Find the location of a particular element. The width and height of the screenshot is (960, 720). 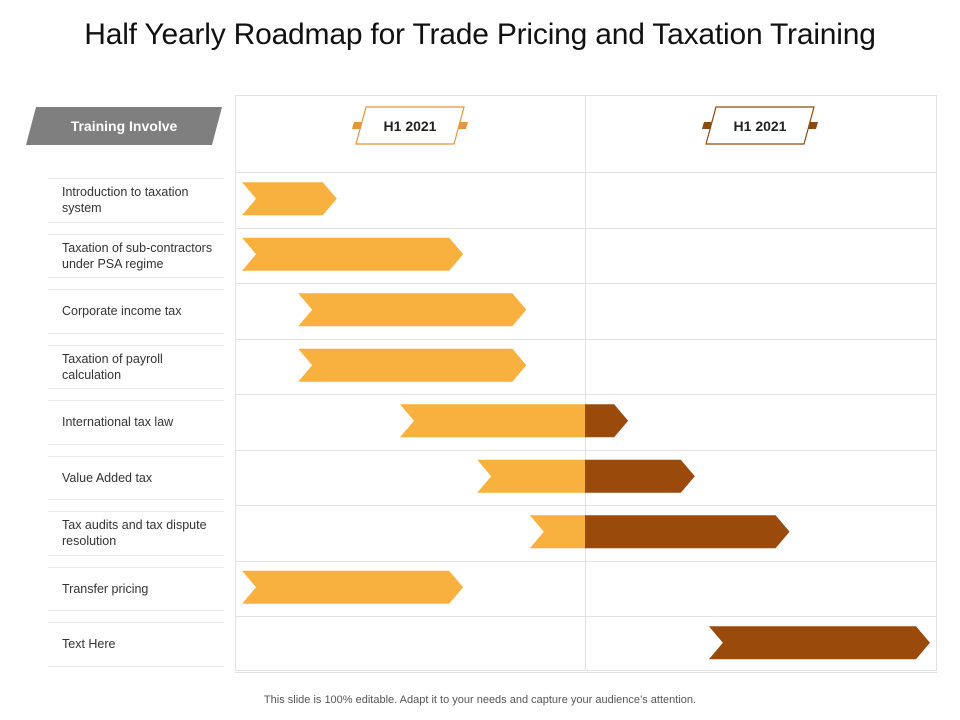

task-row: International tax law is located at coordinates (136, 422).